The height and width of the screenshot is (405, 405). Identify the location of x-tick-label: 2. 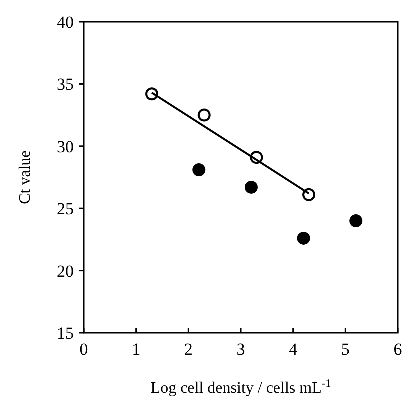
(188, 349).